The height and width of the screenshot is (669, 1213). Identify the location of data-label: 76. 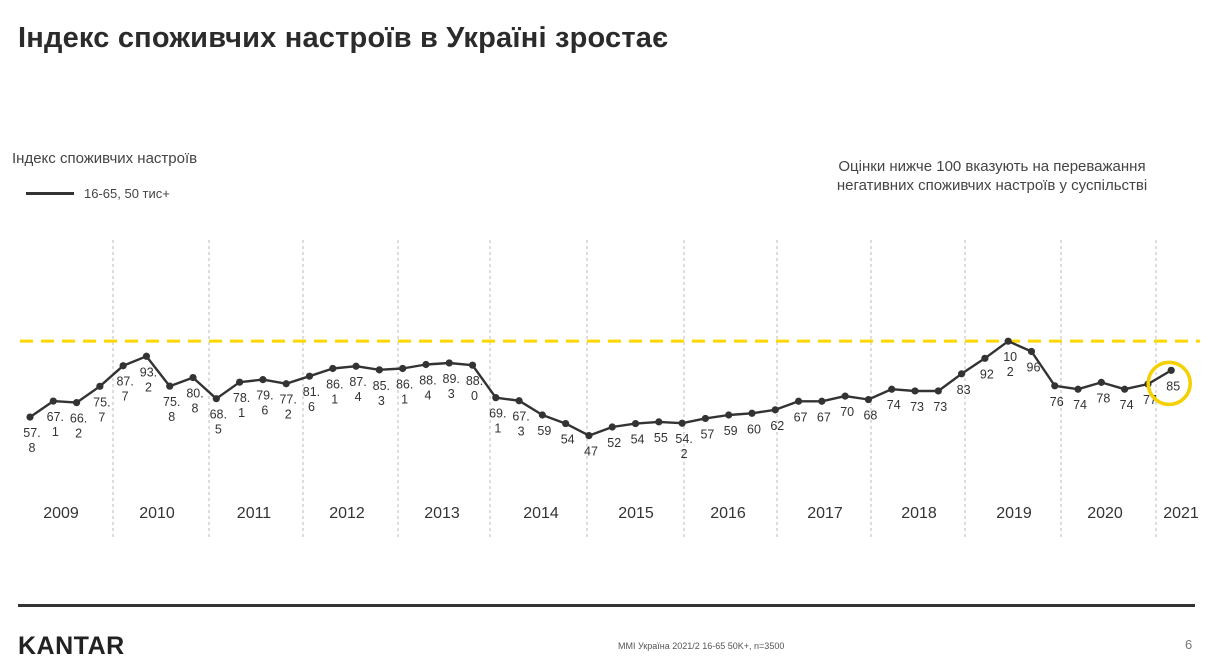
(1057, 402).